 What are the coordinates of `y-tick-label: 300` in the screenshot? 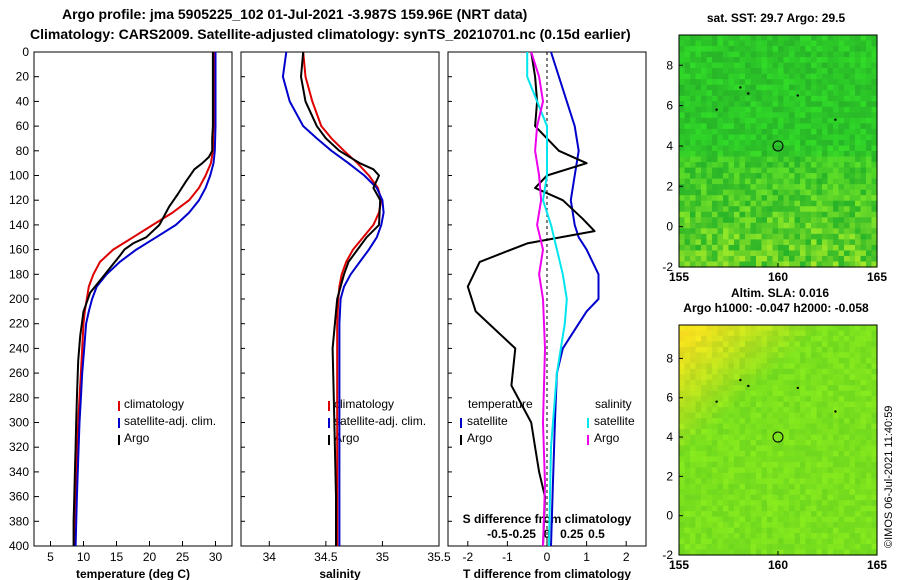 It's located at (19, 423).